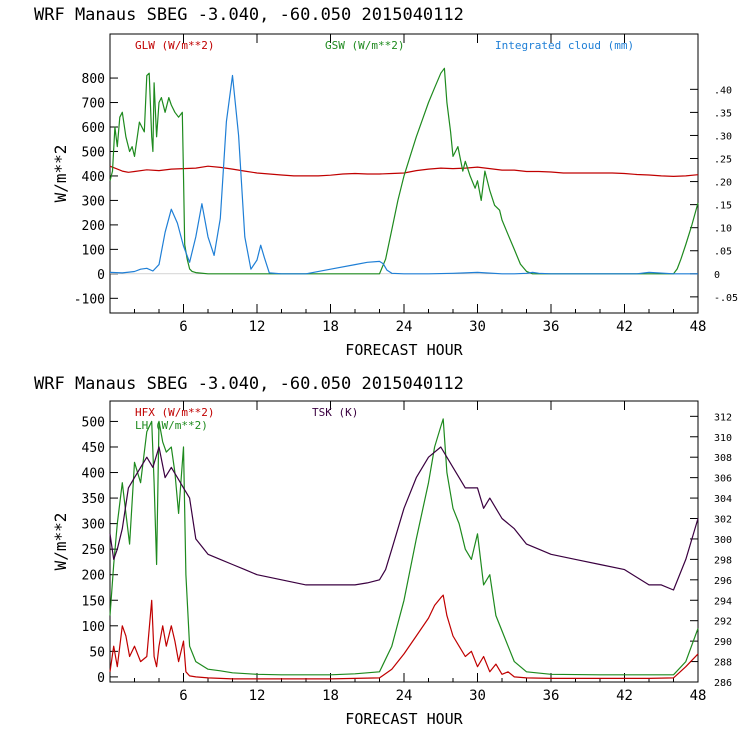 This screenshot has height=740, width=740. I want to click on y-tick-label: 800, so click(93, 79).